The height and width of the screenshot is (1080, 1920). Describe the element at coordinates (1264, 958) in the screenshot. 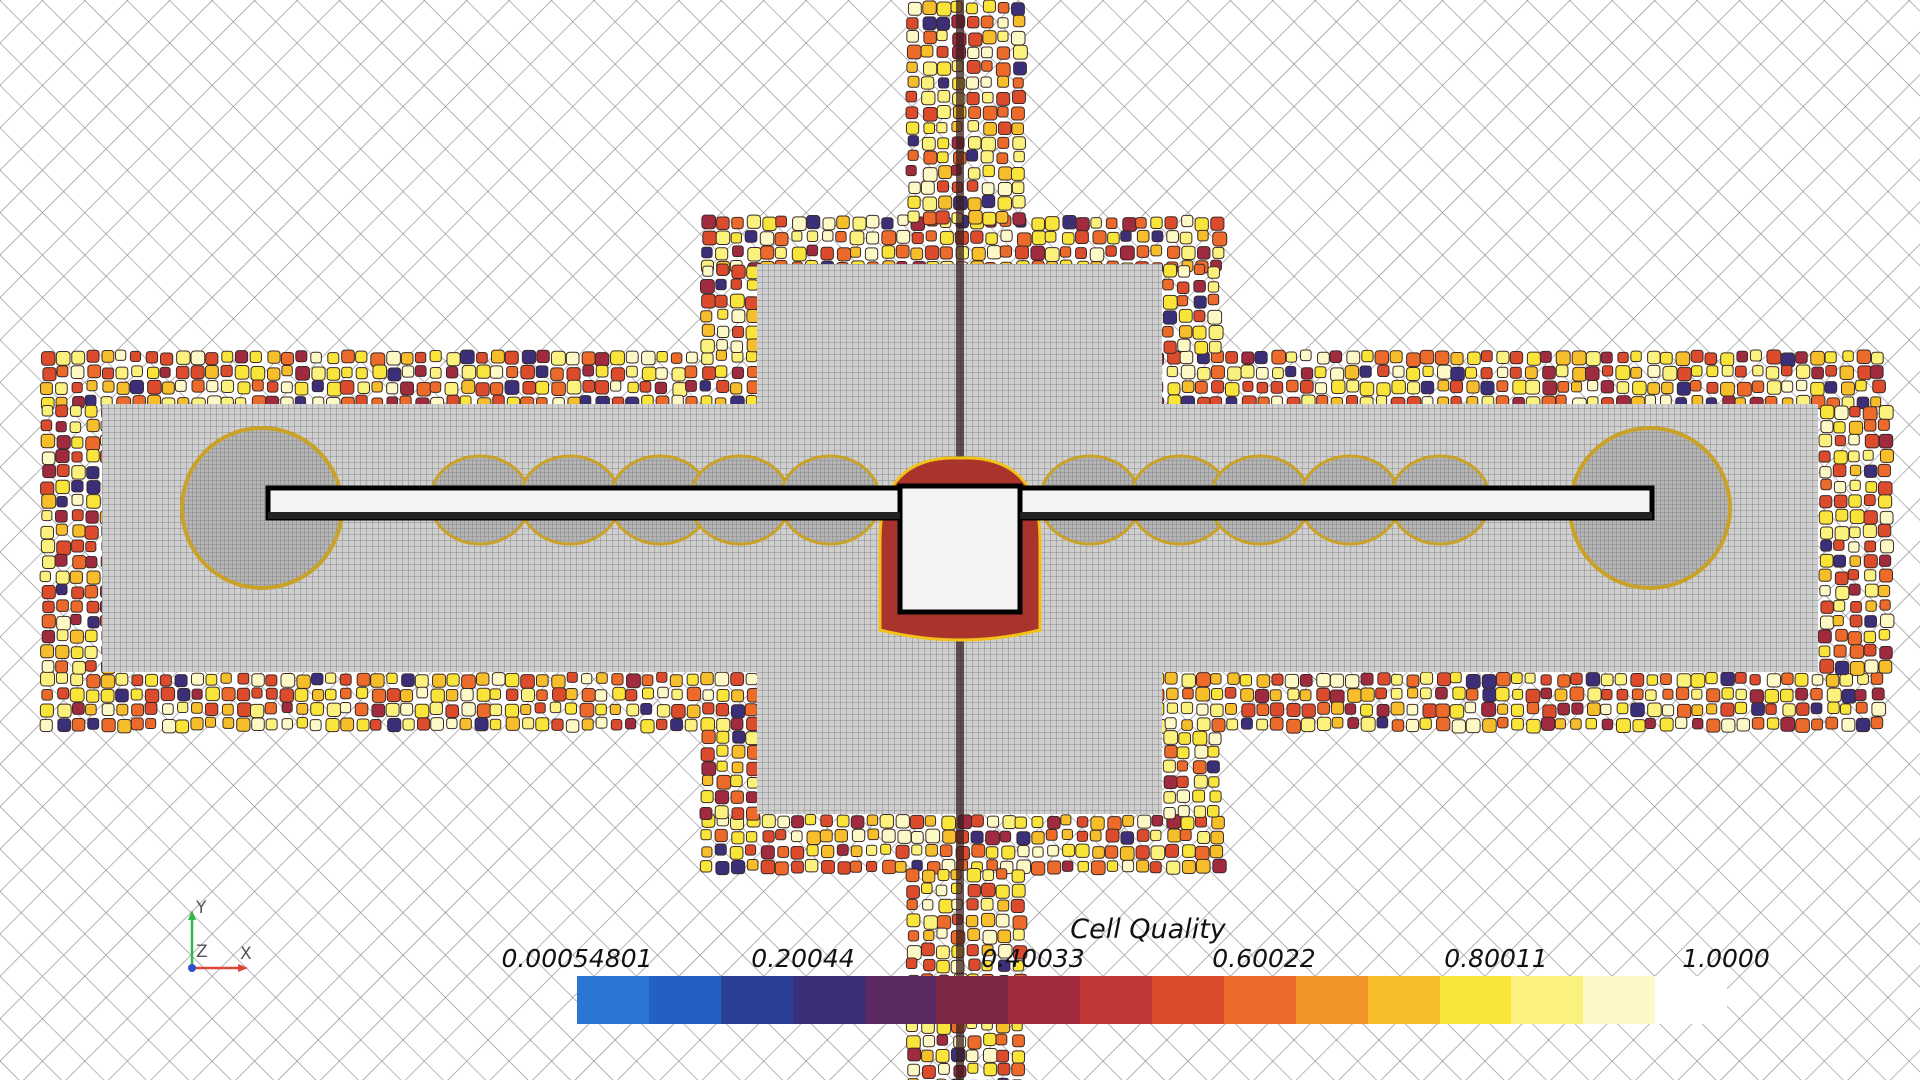

I see `legend-tick-label: 0.60022` at that location.